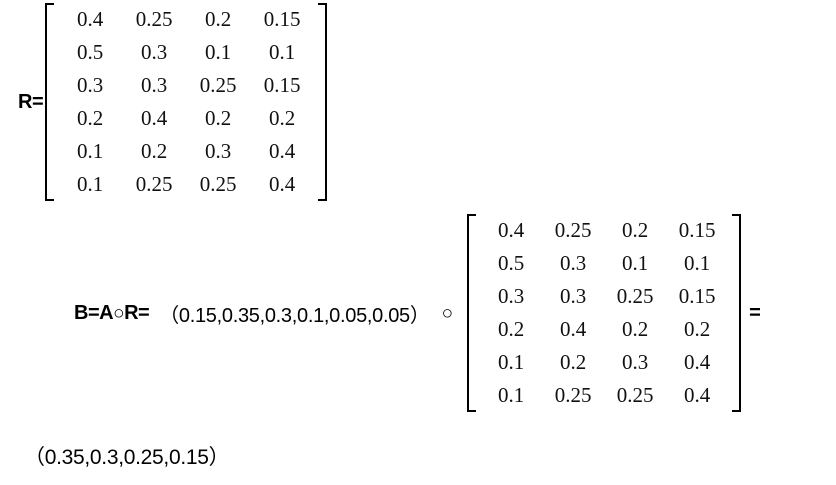 This screenshot has width=836, height=485. Describe the element at coordinates (473, 313) in the screenshot. I see `matrix-r-copy-left-bracket` at that location.